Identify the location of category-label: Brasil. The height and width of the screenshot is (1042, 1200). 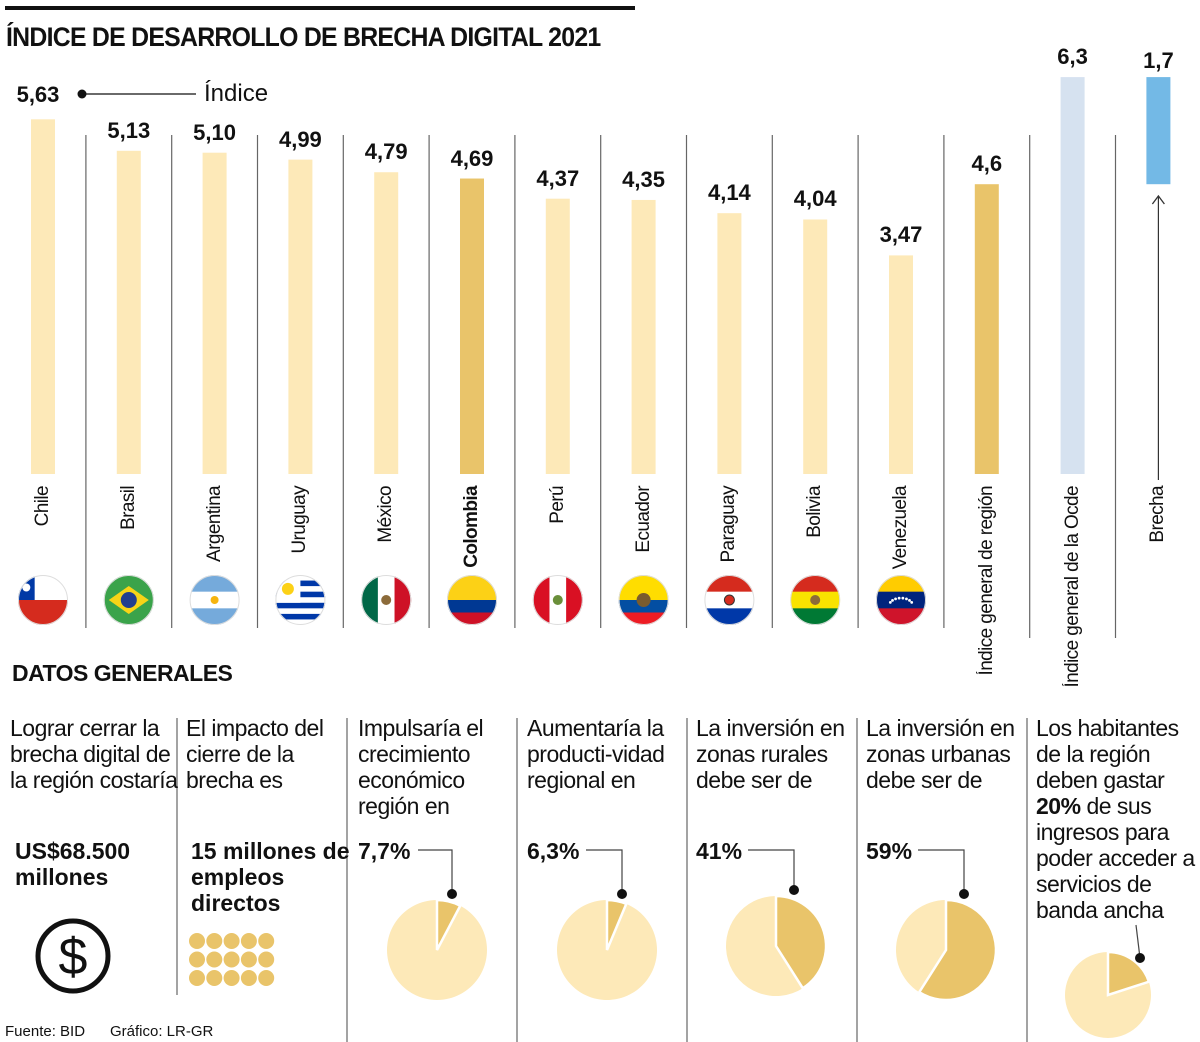
(128, 508).